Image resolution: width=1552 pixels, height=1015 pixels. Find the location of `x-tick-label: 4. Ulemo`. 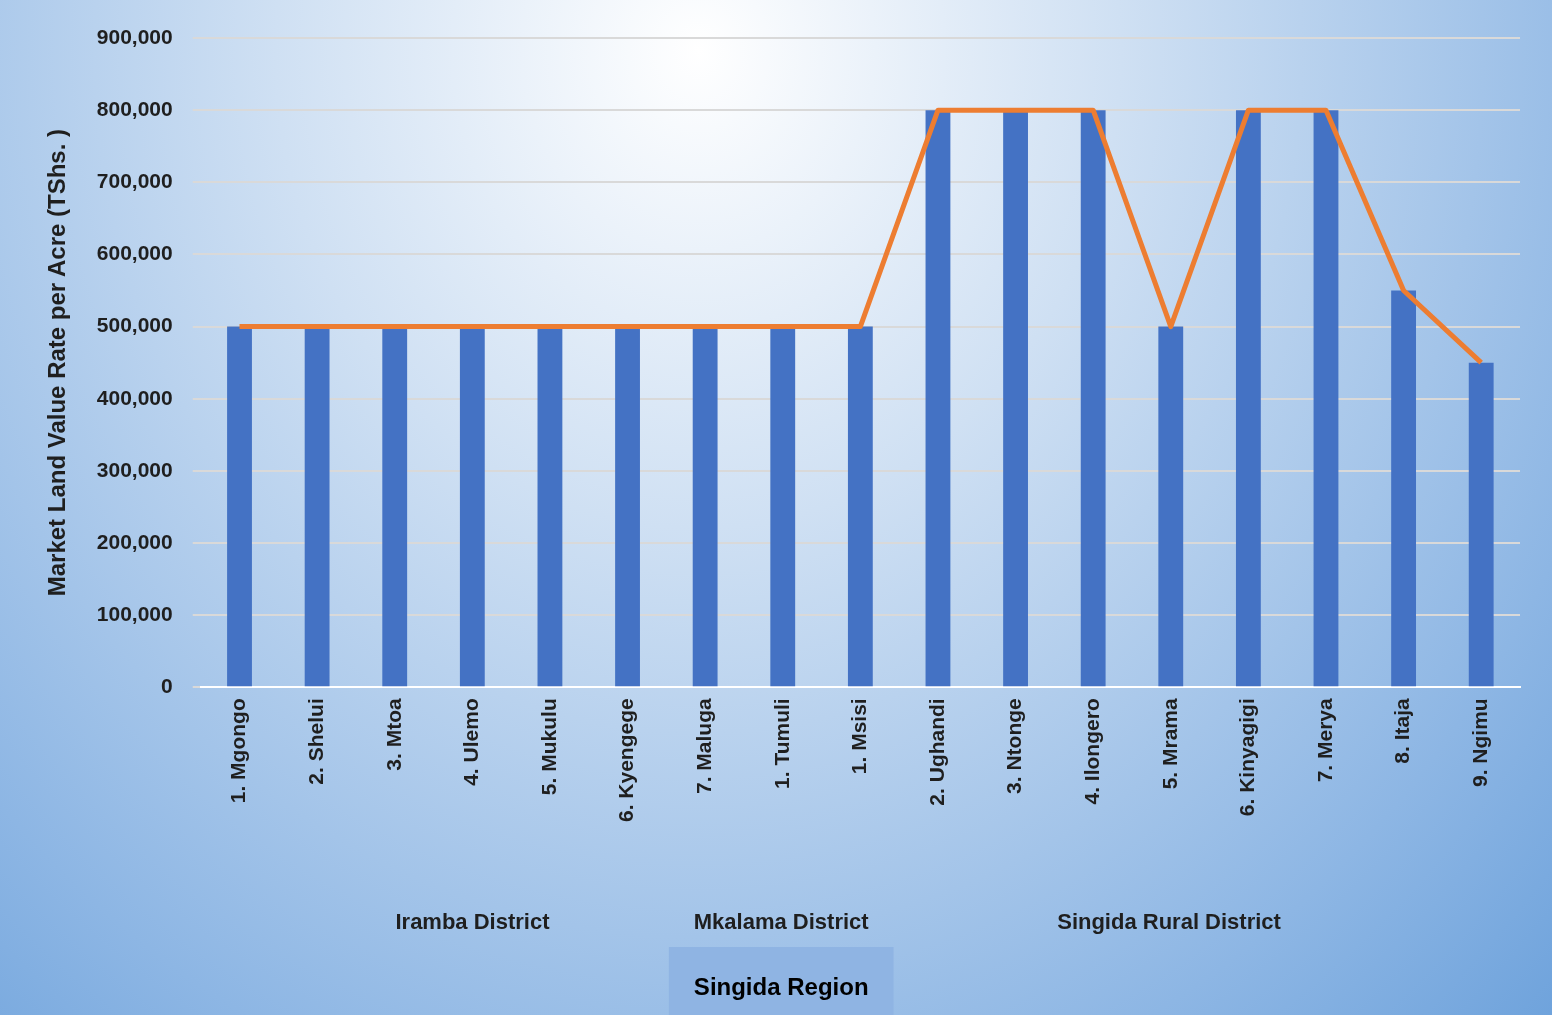

x-tick-label: 4. Ulemo is located at coordinates (471, 742).